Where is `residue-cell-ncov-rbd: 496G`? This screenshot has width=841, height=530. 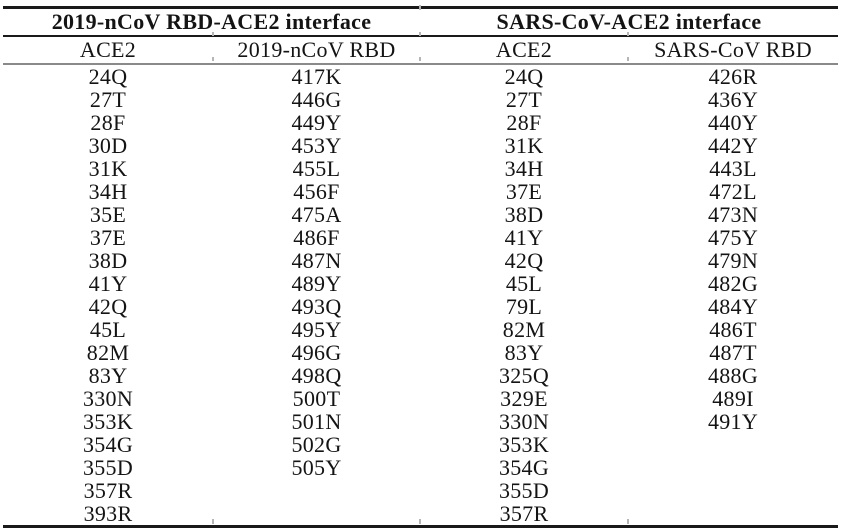
residue-cell-ncov-rbd: 496G is located at coordinates (316, 352).